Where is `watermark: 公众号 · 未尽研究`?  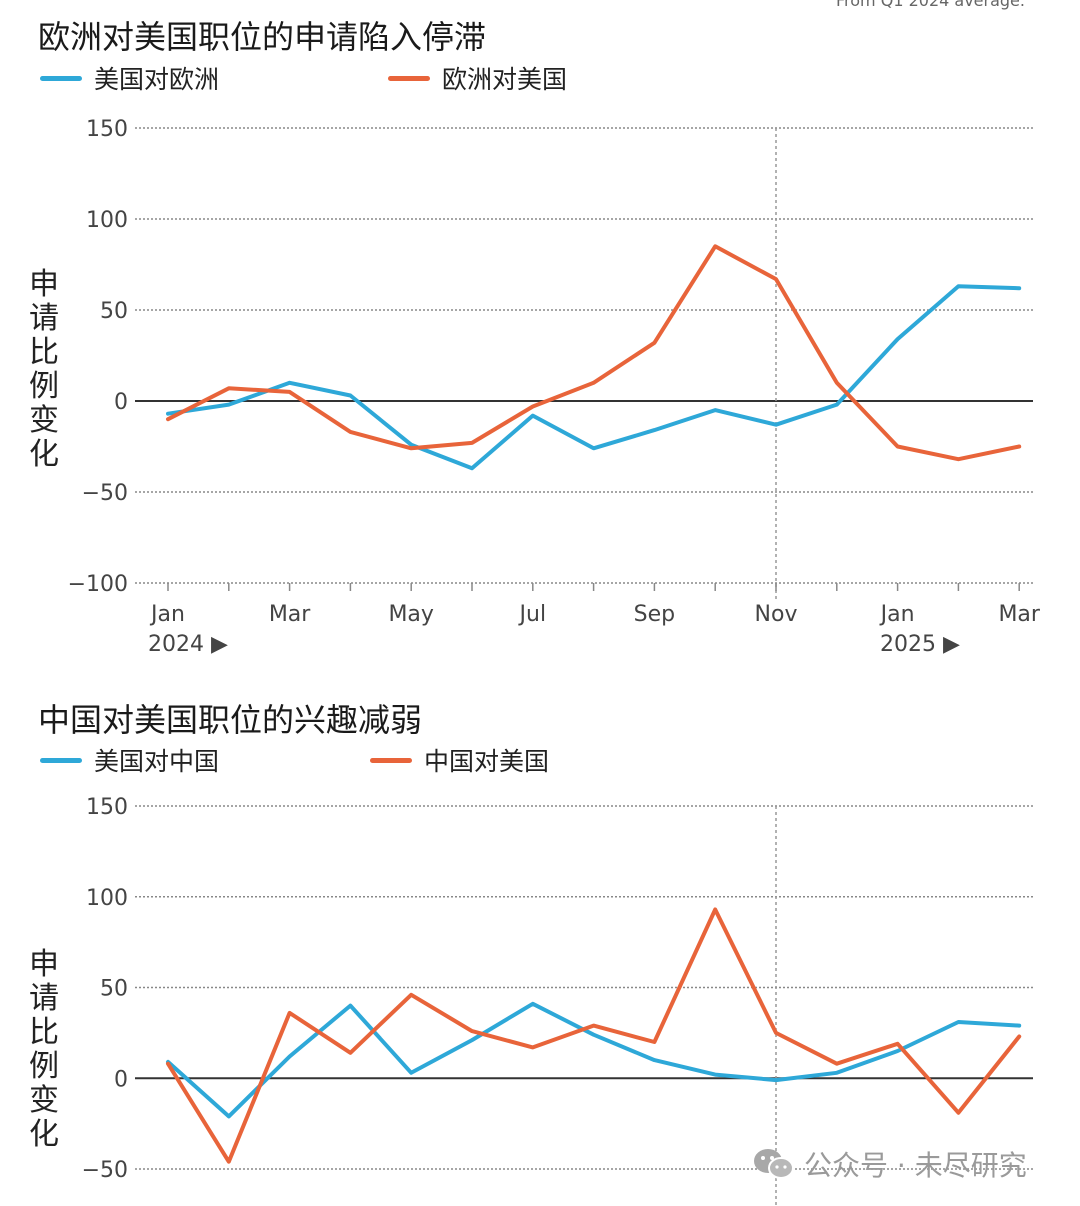
watermark: 公众号 · 未尽研究 is located at coordinates (889, 1164).